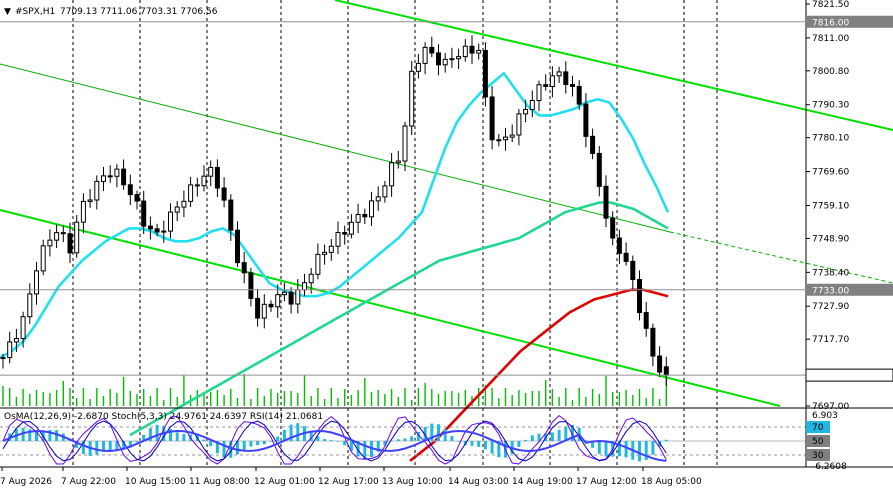 This screenshot has width=893, height=492. What do you see at coordinates (478, 482) in the screenshot?
I see `time-tick-label: 14 Aug 03:00` at bounding box center [478, 482].